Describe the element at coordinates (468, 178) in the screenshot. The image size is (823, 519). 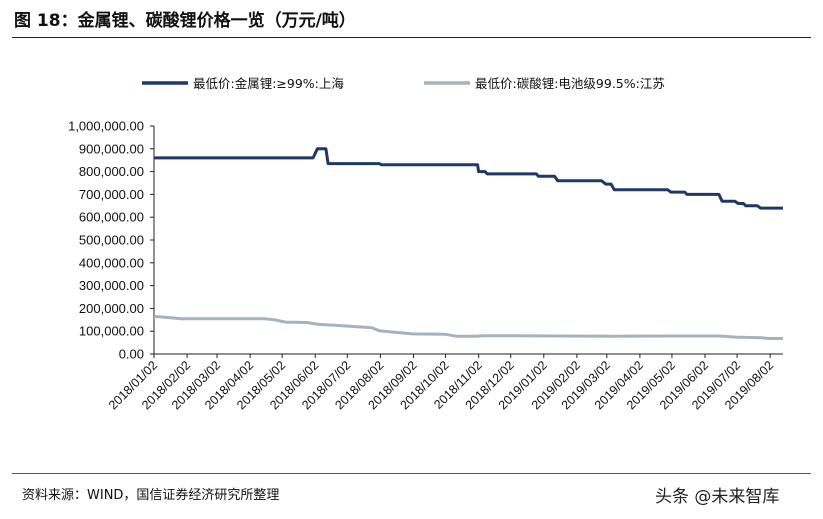
I see `series-line-lithium-metal` at that location.